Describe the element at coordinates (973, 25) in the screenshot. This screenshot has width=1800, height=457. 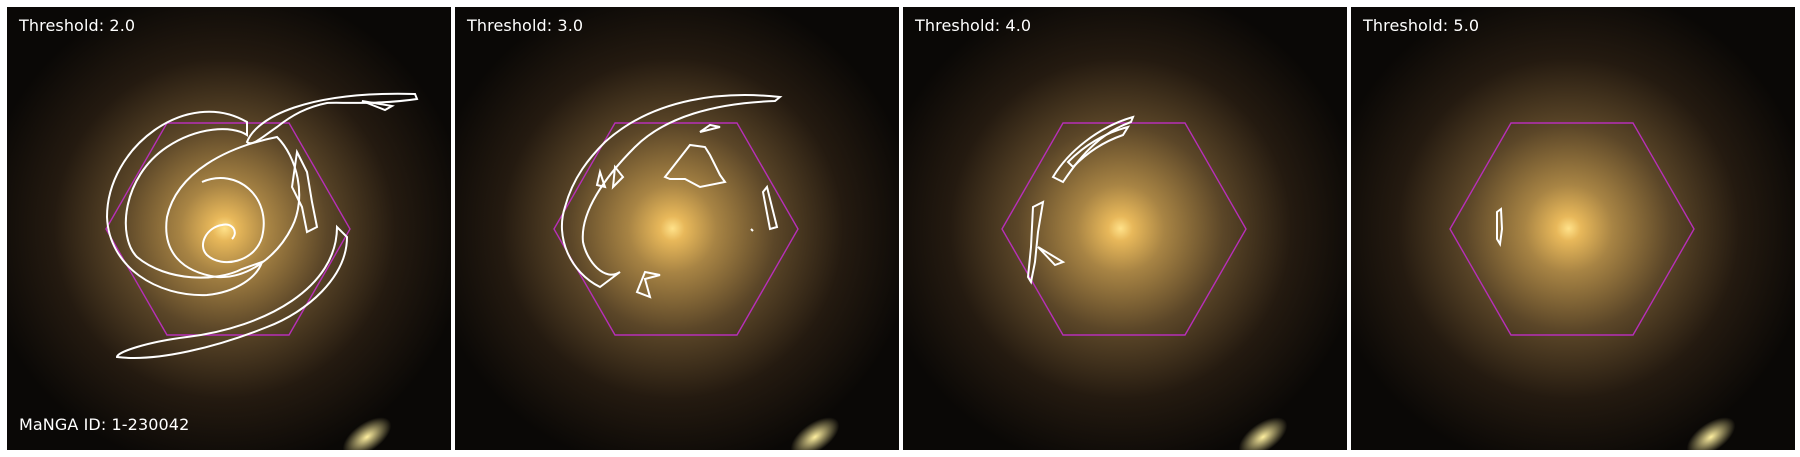
I see `threshold-label: Threshold: 4.0` at that location.